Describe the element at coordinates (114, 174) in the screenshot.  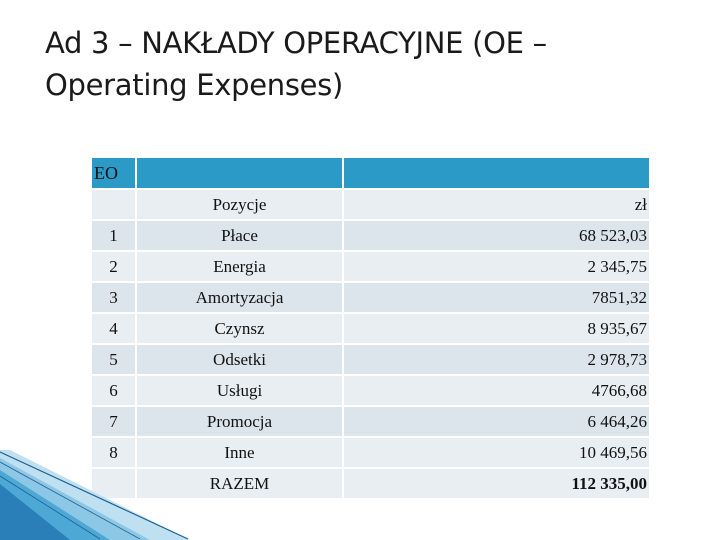
I see `table-header-label: EO` at that location.